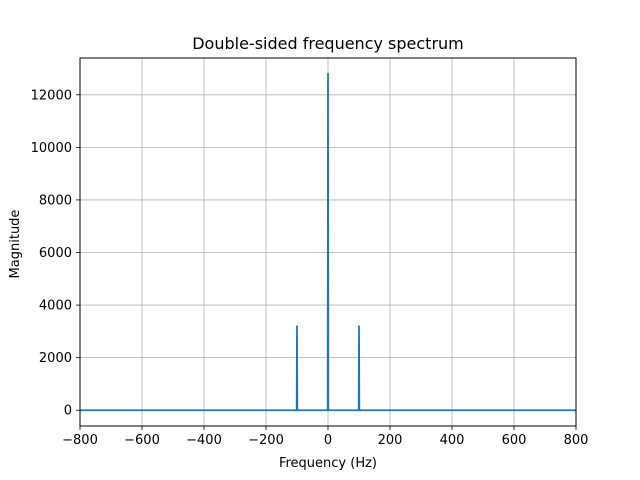  What do you see at coordinates (15, 244) in the screenshot?
I see `y-axis-label: Magnitude` at bounding box center [15, 244].